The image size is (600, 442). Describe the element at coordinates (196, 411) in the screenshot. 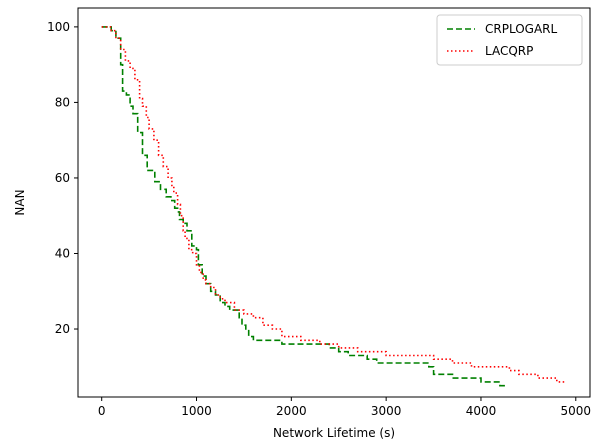

I see `x-tick-label: 1000` at that location.